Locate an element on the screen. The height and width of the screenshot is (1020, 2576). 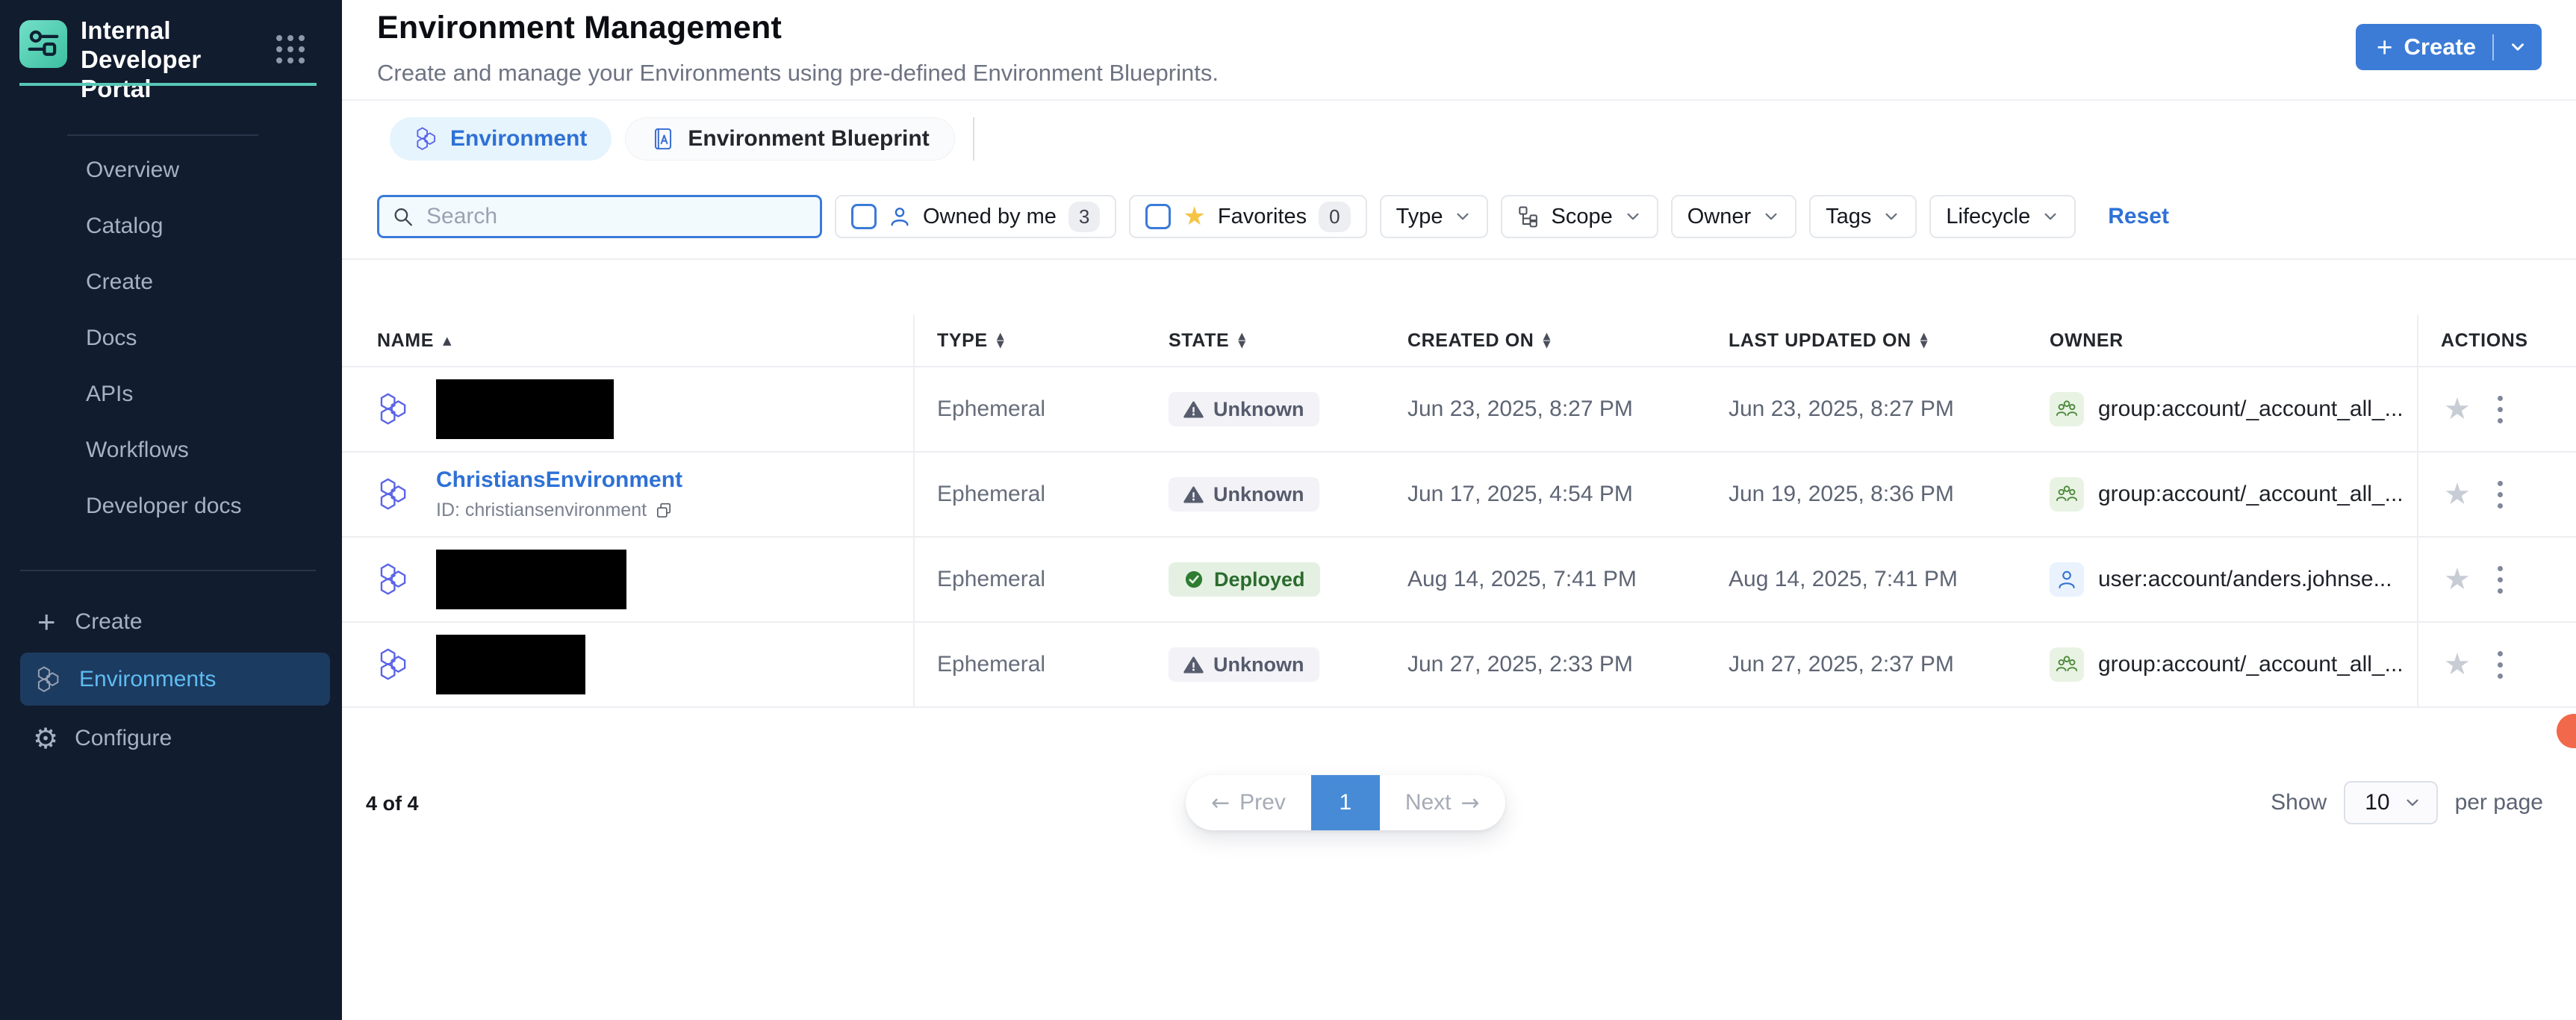
tab-label: Environment Blueprint is located at coordinates (809, 138).